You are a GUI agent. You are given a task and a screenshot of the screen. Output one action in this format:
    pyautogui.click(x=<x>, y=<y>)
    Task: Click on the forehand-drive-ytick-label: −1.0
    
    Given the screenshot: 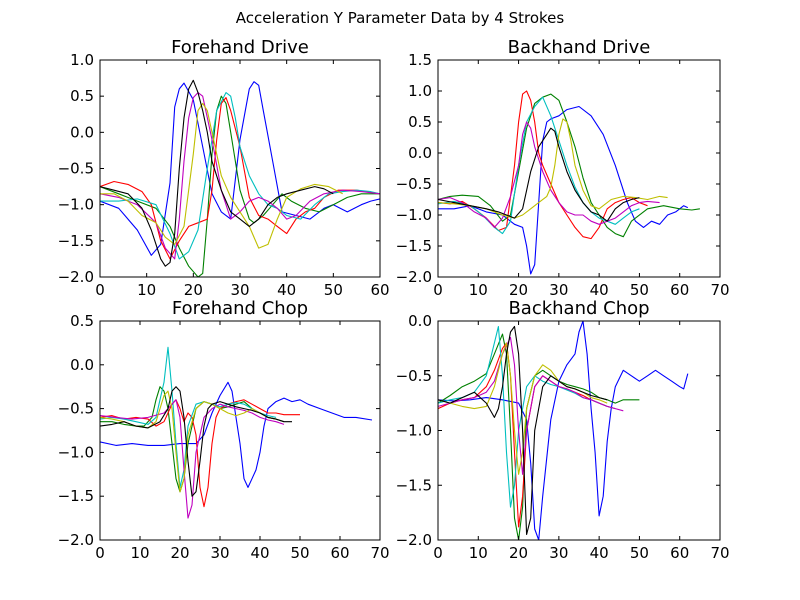 What is the action you would take?
    pyautogui.click(x=76, y=205)
    